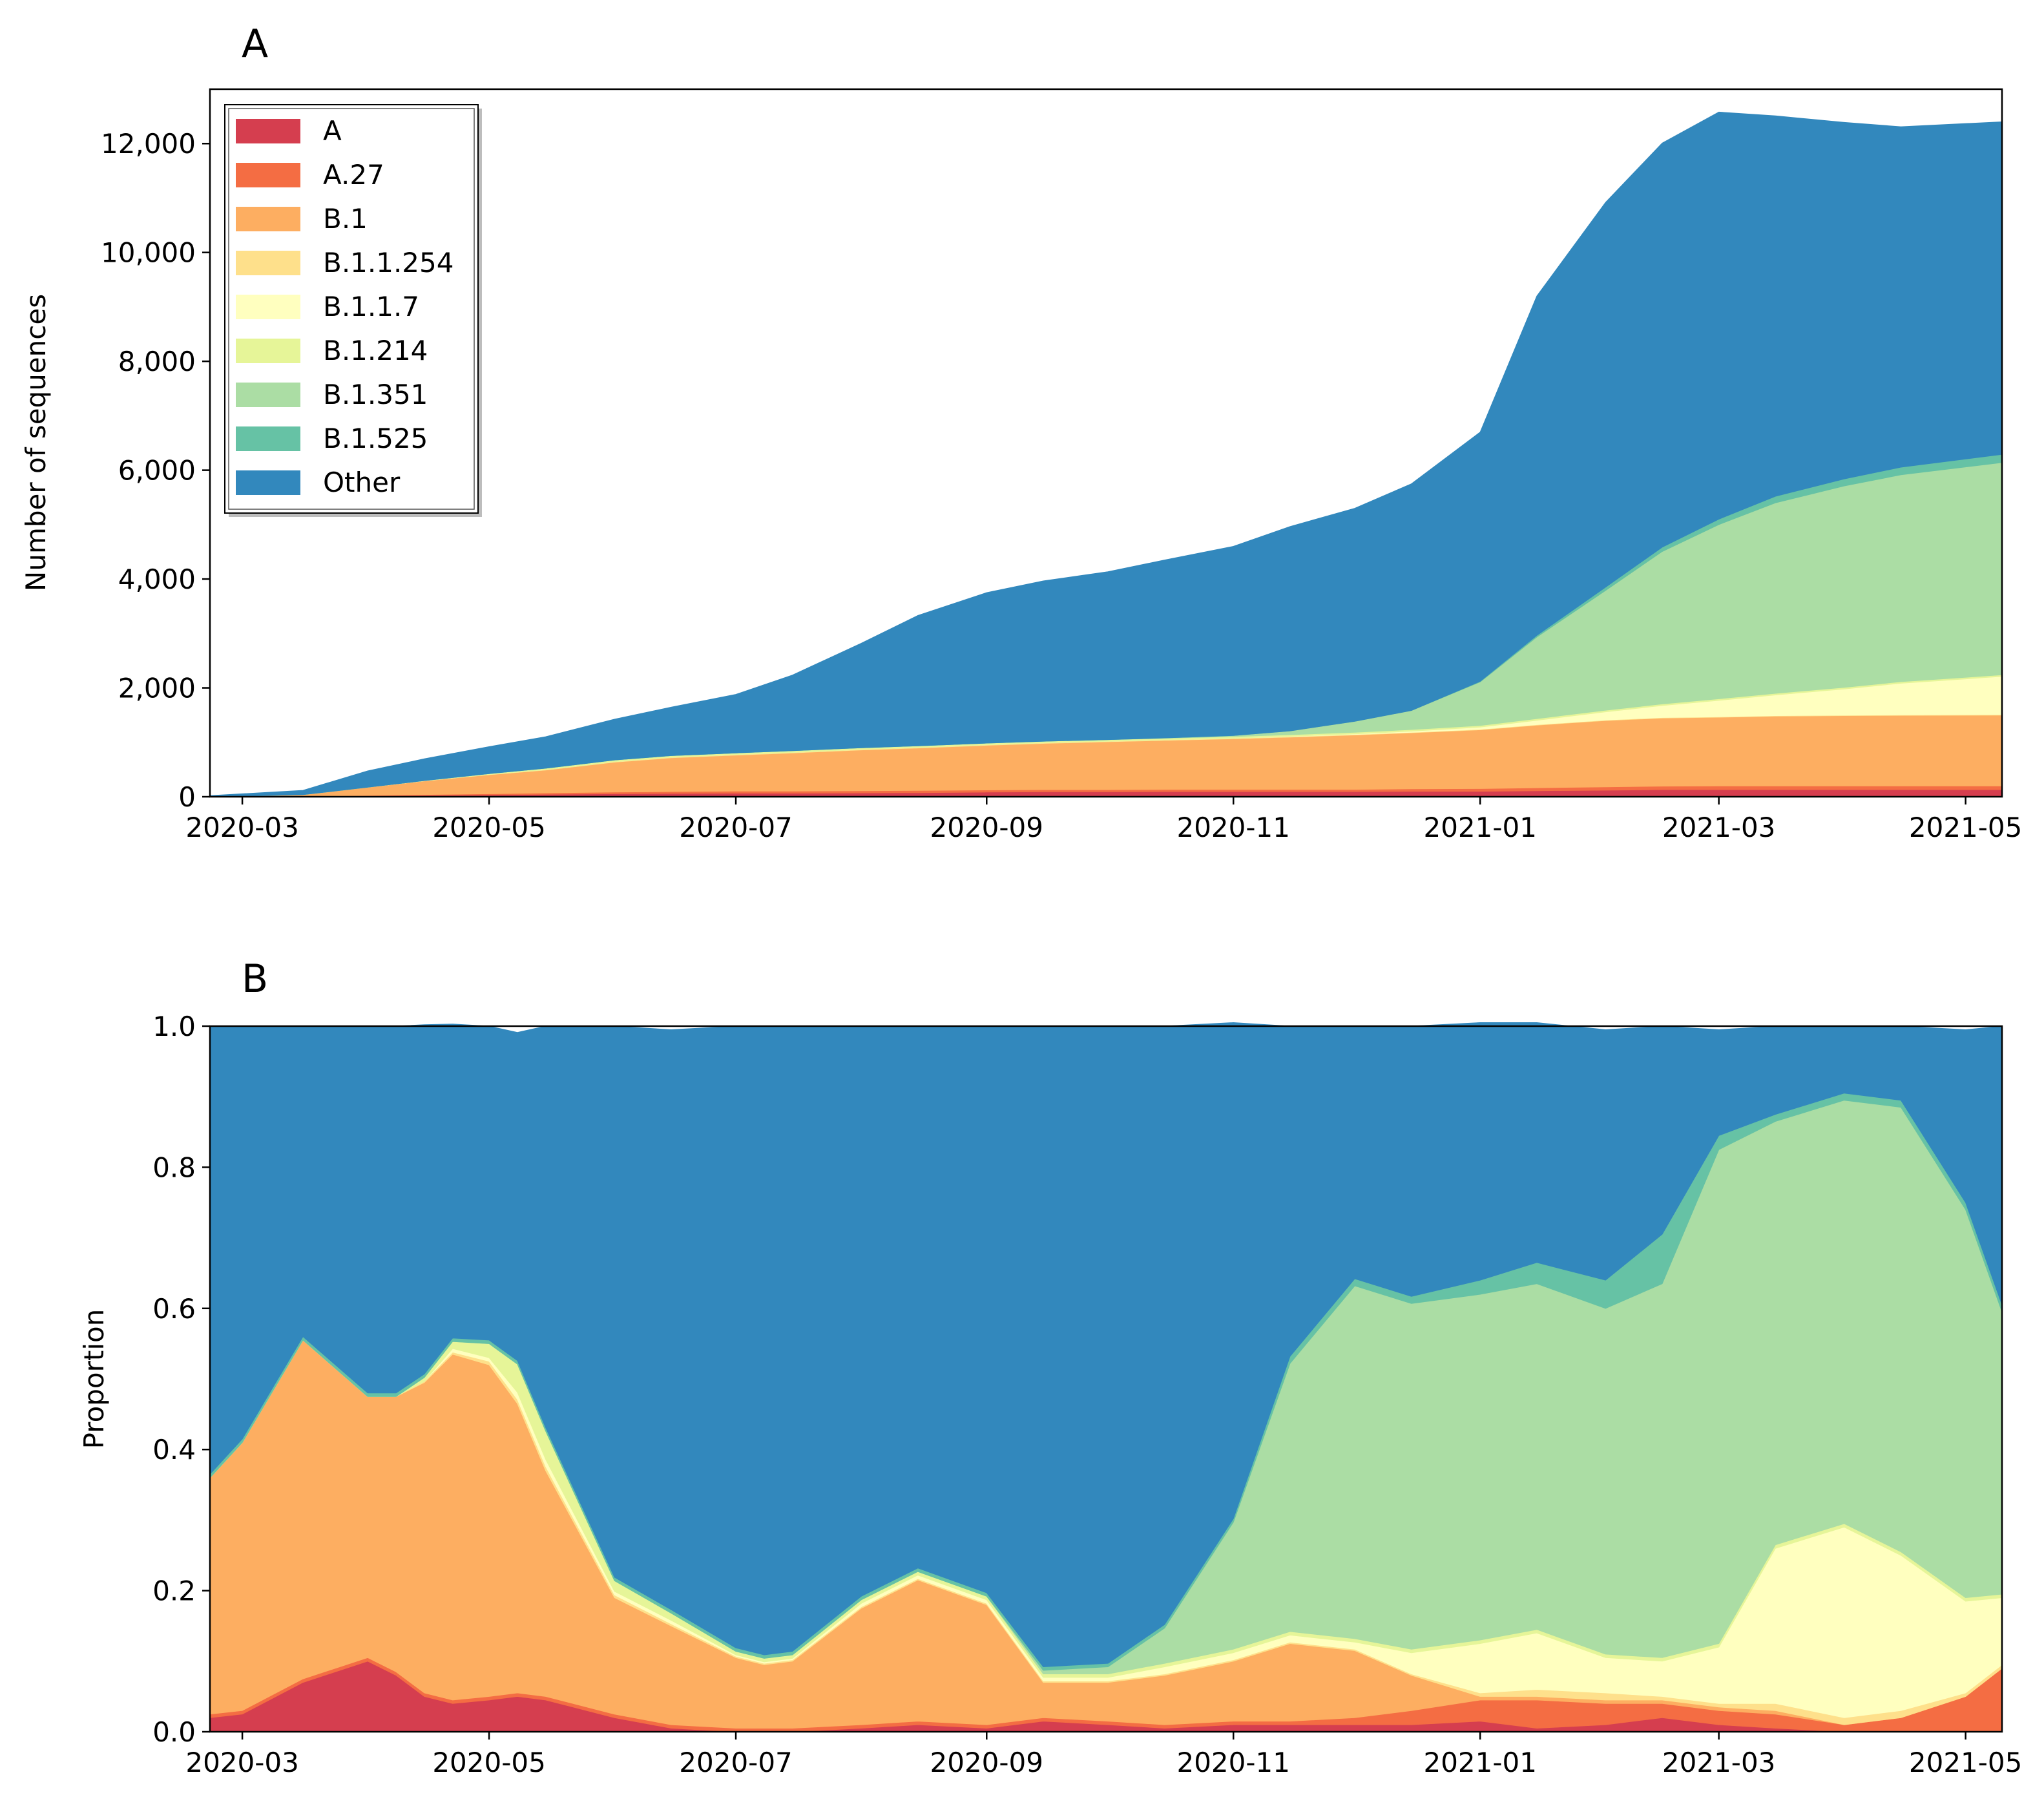  What do you see at coordinates (489, 1763) in the screenshot?
I see `panel-b-x-tick-label: 2020-05` at bounding box center [489, 1763].